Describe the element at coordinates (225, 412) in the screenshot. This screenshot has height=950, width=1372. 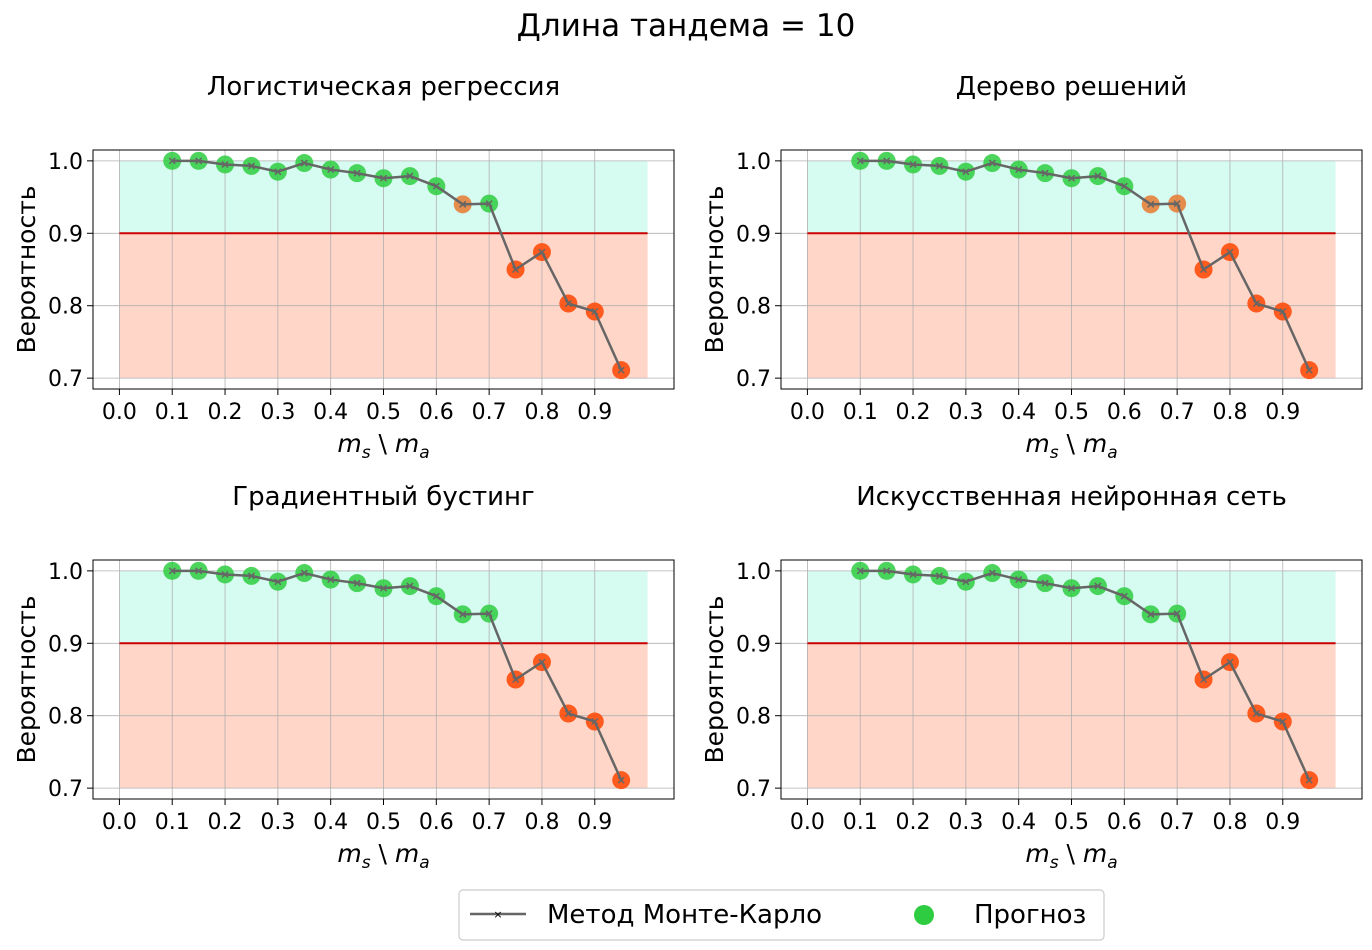
I see `x-tick-label: 0.2` at that location.